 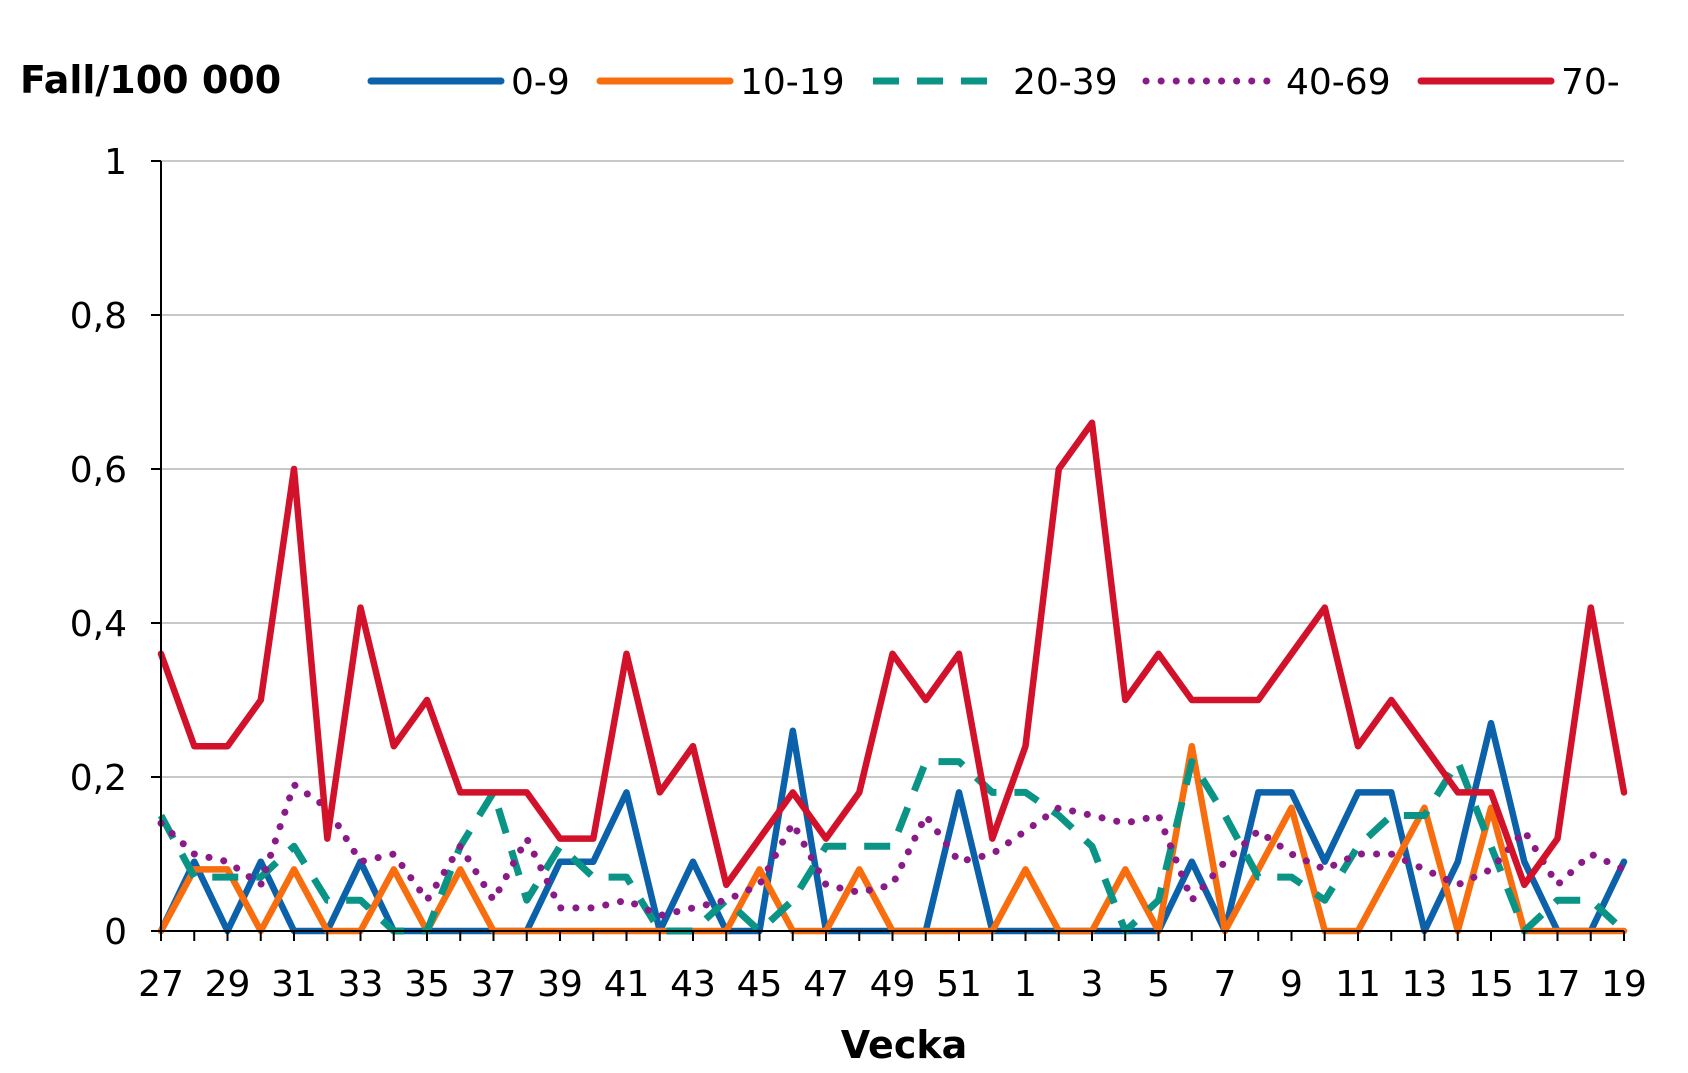 What do you see at coordinates (1624, 984) in the screenshot?
I see `x-tick-label: 19` at bounding box center [1624, 984].